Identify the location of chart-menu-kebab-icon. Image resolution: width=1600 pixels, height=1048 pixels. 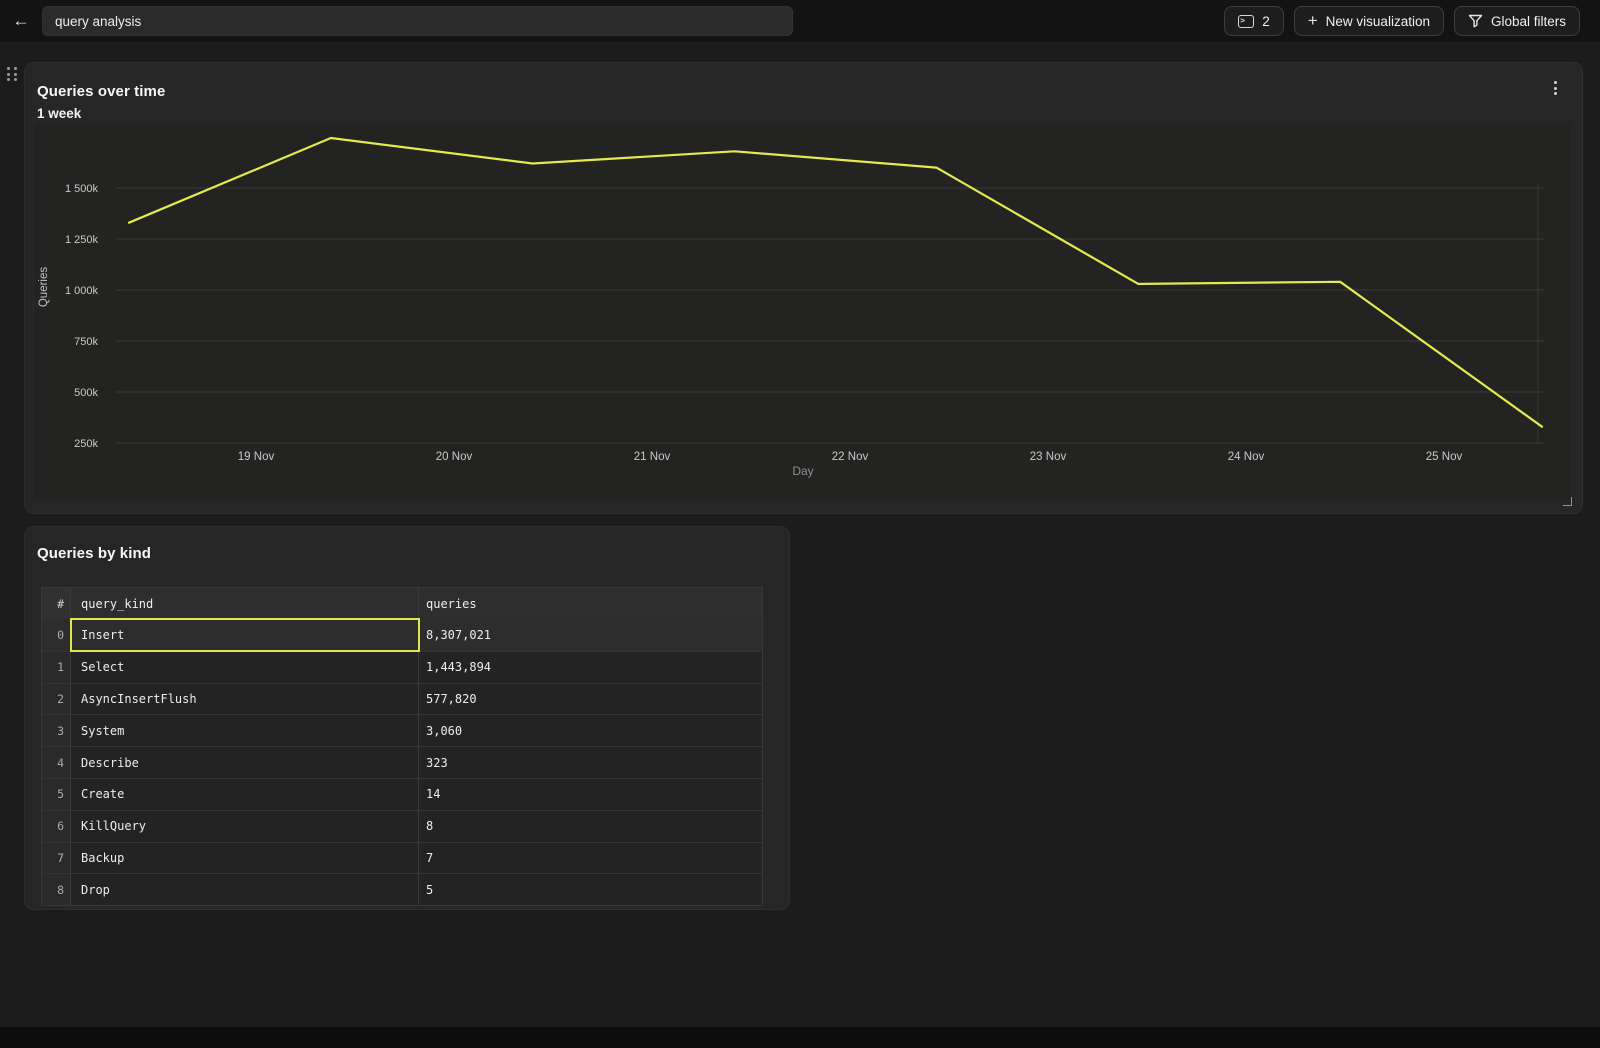
(1555, 88).